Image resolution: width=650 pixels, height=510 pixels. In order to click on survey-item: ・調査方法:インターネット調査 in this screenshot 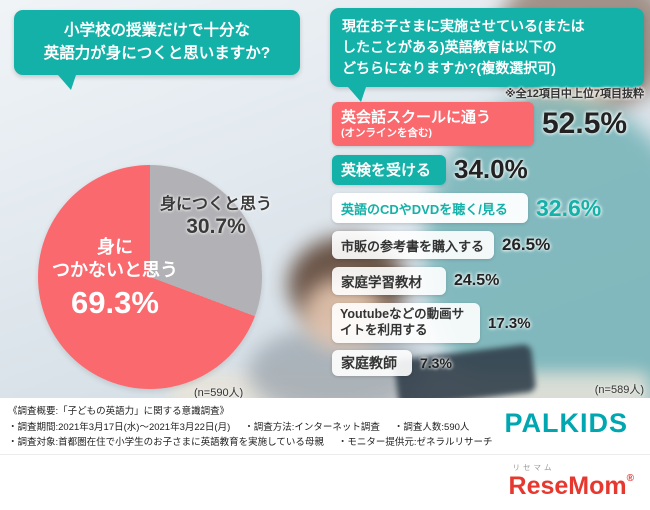, I will do `click(312, 428)`.